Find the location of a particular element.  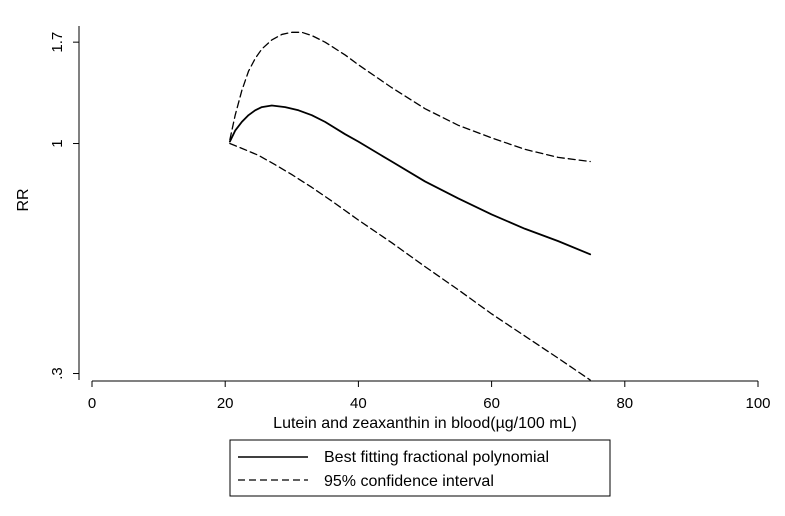

y-axis-title: RR is located at coordinates (23, 199).